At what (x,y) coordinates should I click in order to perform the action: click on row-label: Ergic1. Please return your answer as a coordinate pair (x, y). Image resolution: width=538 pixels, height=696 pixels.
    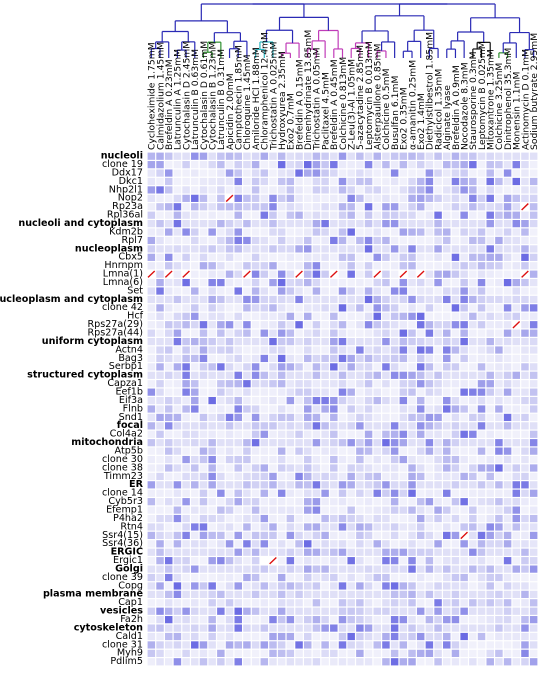
    Looking at the image, I should click on (128, 560).